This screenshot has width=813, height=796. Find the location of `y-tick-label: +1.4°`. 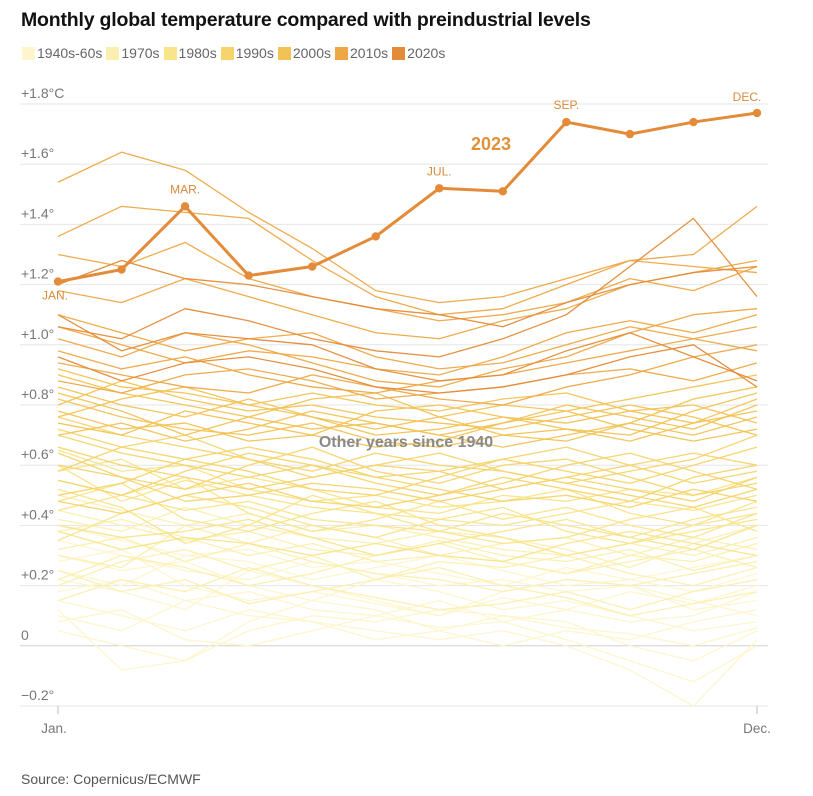

y-tick-label: +1.4° is located at coordinates (37, 213).